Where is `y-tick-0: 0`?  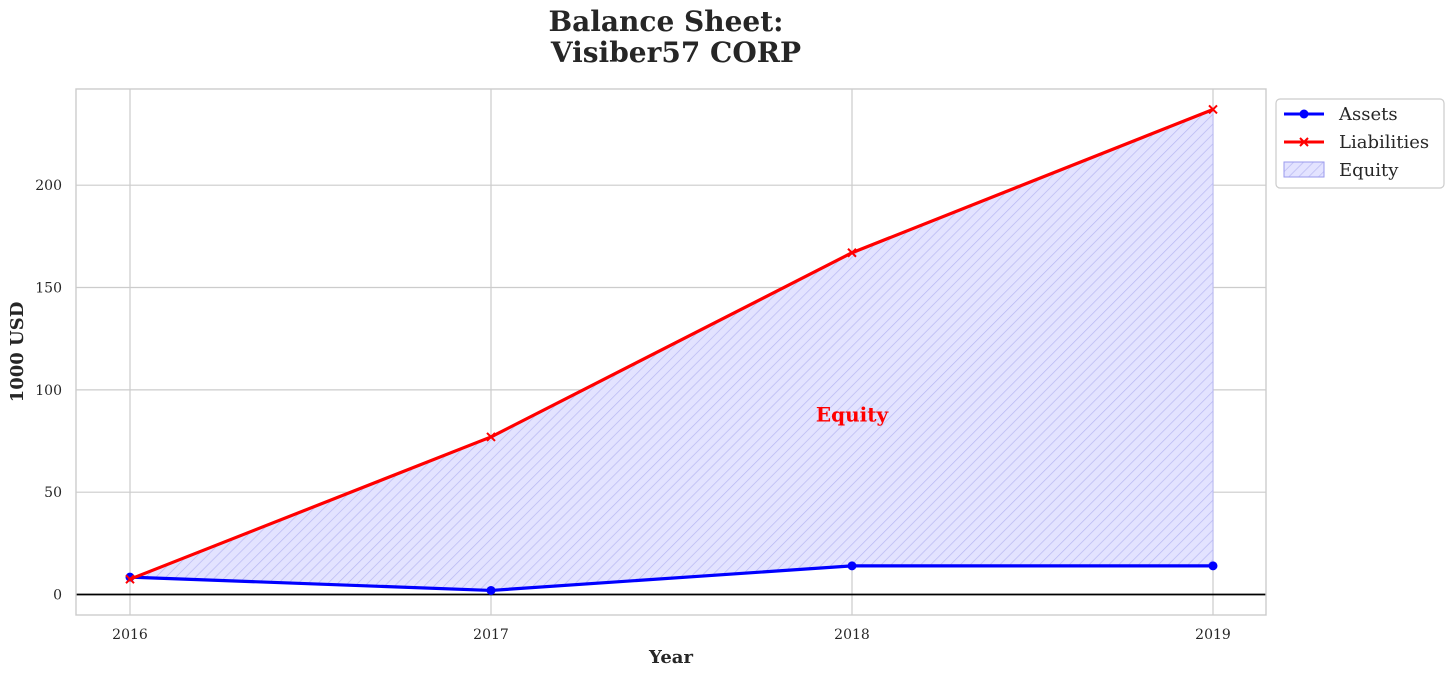 y-tick-0: 0 is located at coordinates (57, 596).